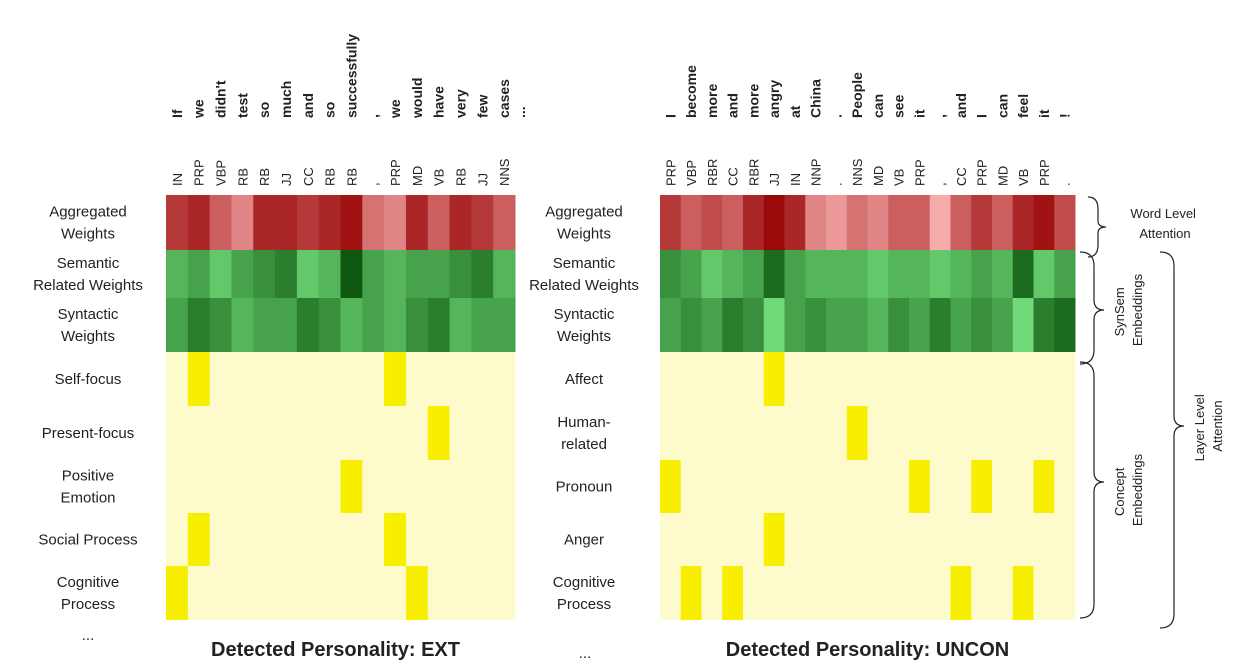  Describe the element at coordinates (584, 487) in the screenshot. I see `row-label-line: Pronoun` at that location.